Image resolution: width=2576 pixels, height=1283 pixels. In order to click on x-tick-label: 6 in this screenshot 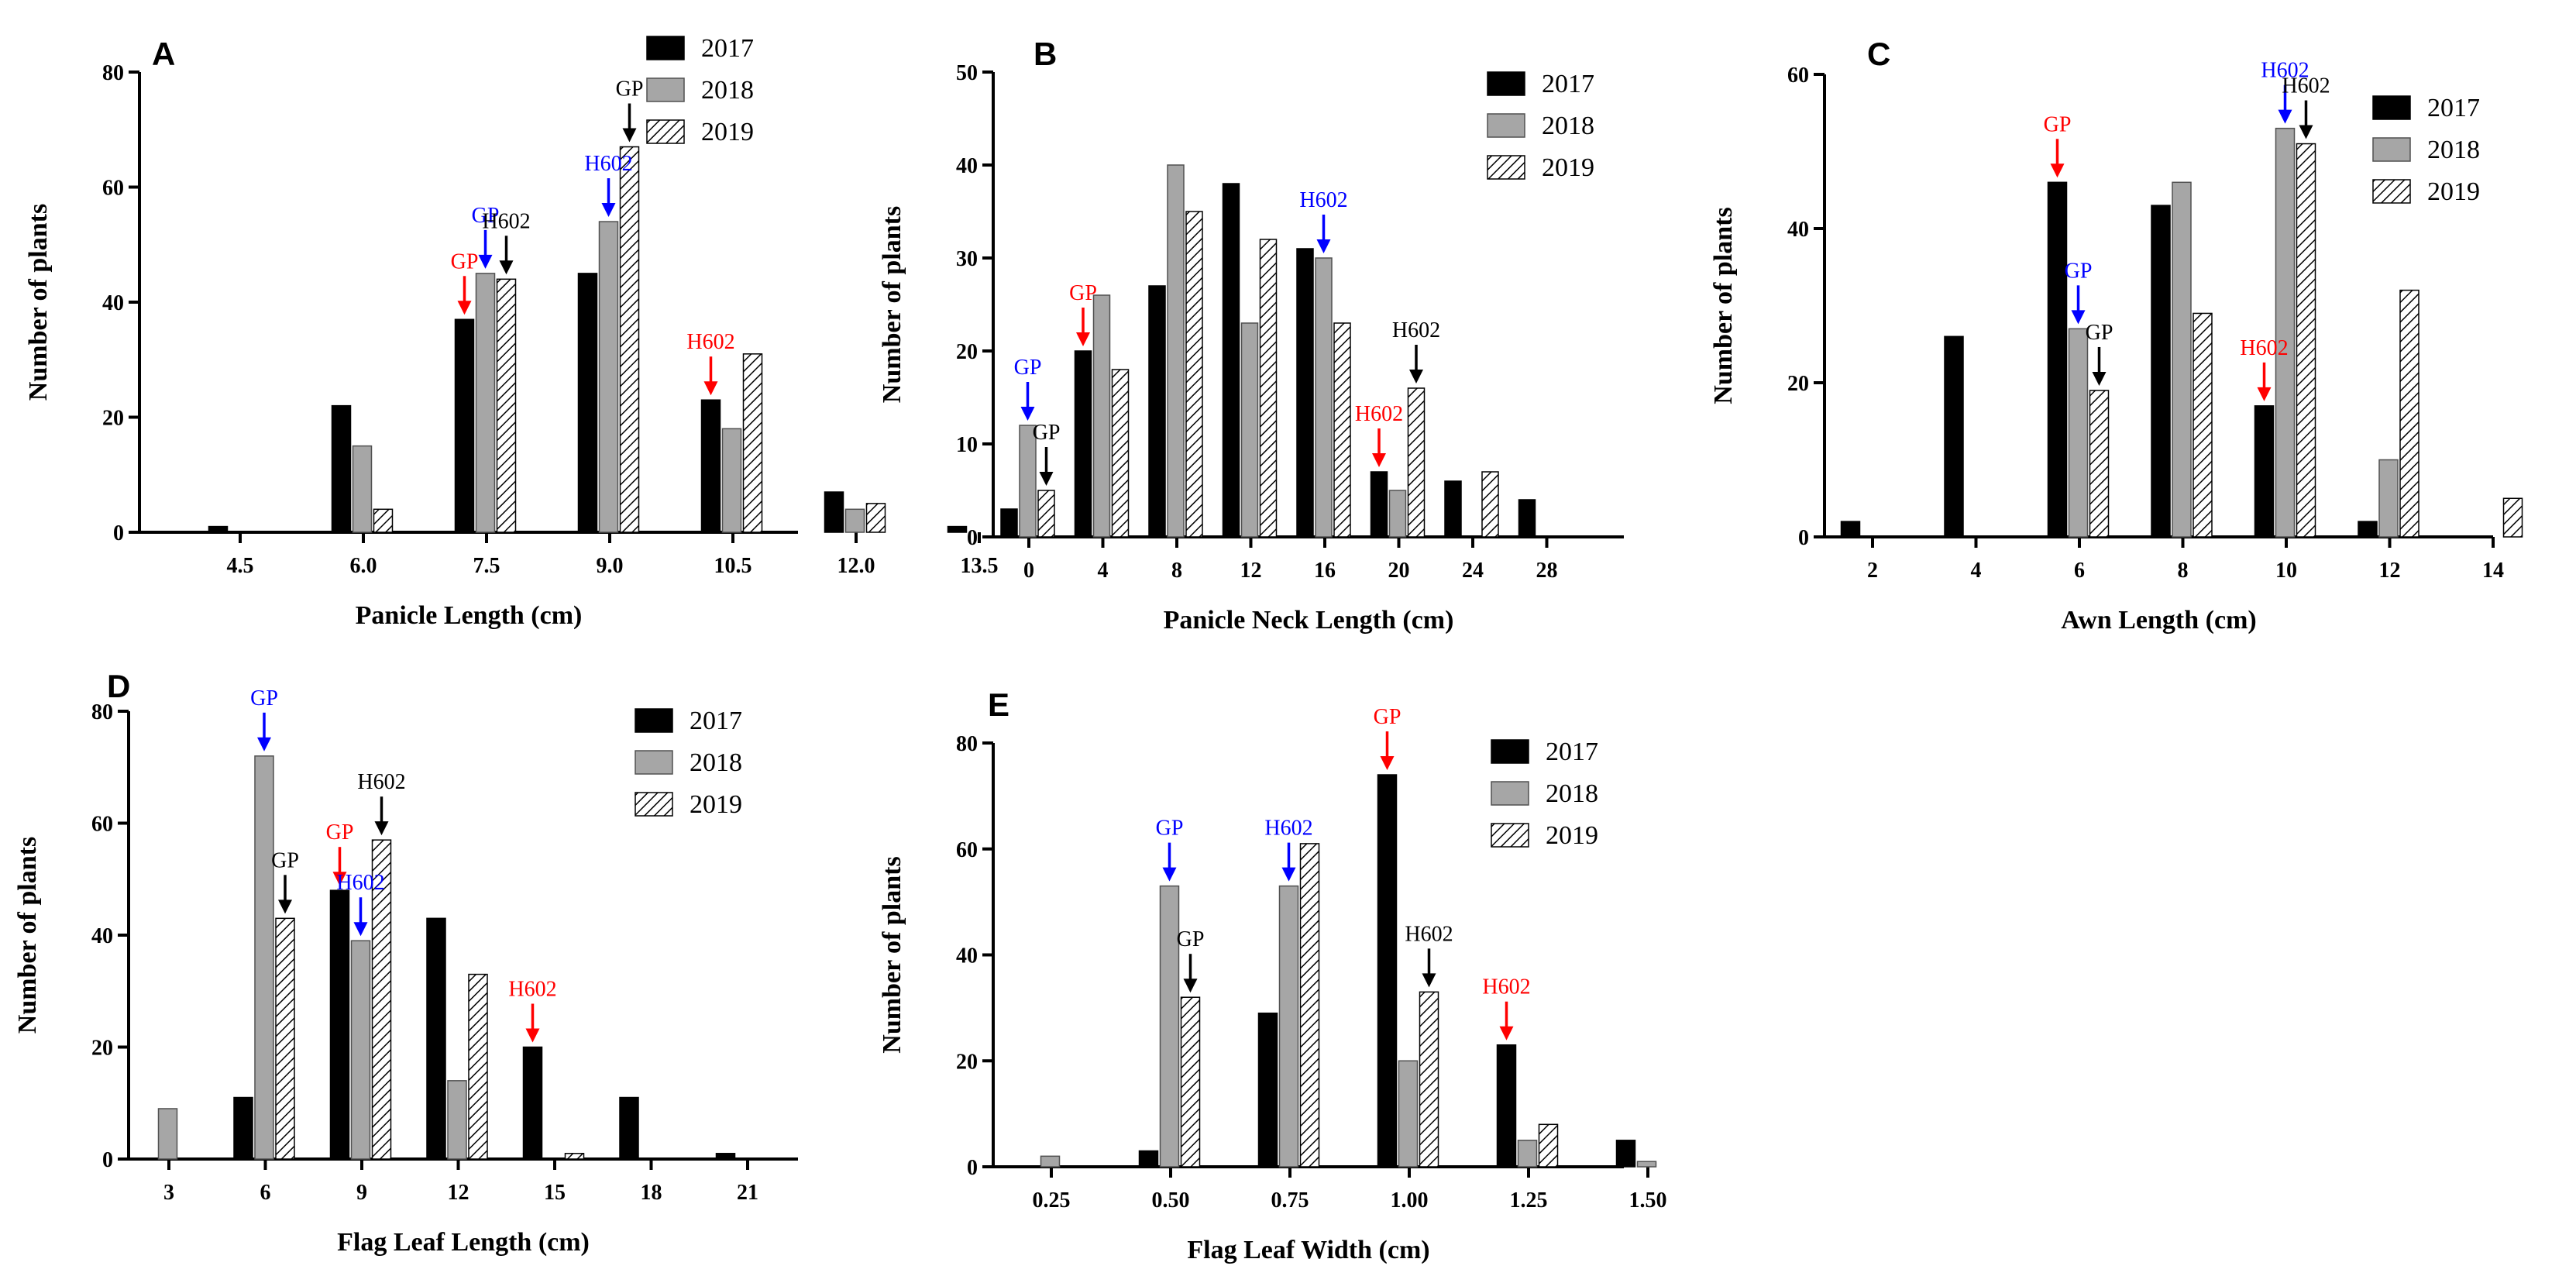, I will do `click(2079, 571)`.